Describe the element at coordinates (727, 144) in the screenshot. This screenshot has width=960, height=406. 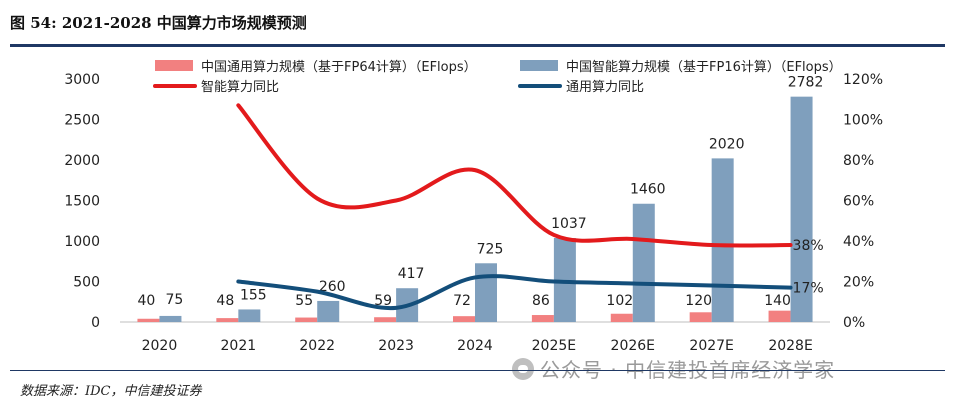
I see `bar-data-label: 2020` at that location.